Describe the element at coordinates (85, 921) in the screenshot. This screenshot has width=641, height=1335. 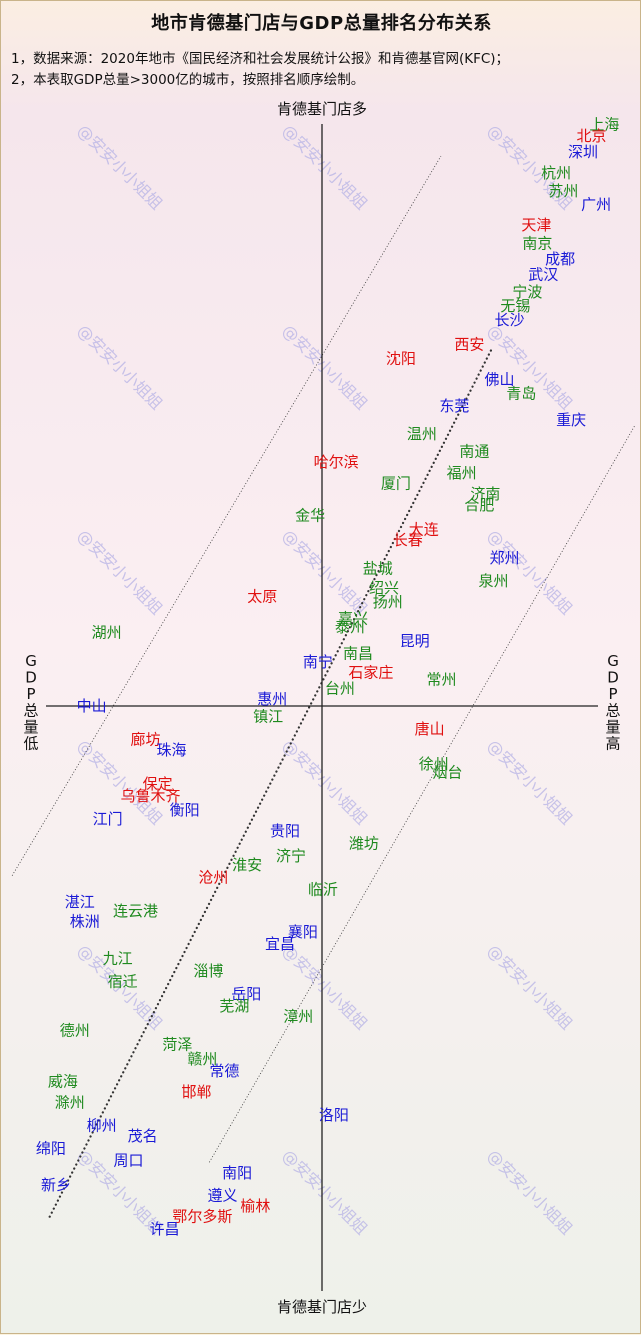
I see `city-label: 株洲` at that location.